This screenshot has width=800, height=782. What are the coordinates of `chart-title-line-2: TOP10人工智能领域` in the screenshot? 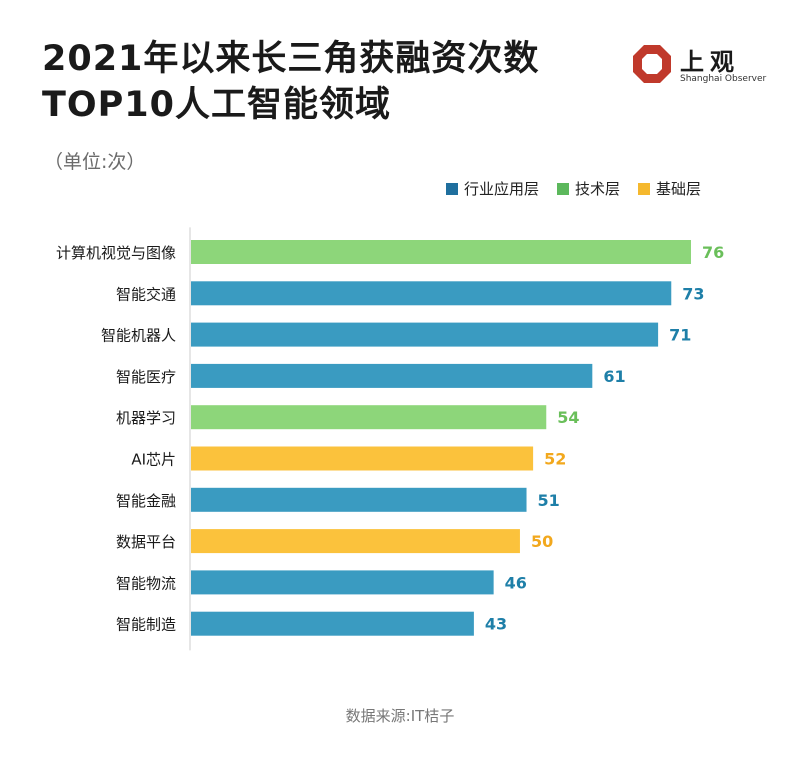 It's located at (216, 105).